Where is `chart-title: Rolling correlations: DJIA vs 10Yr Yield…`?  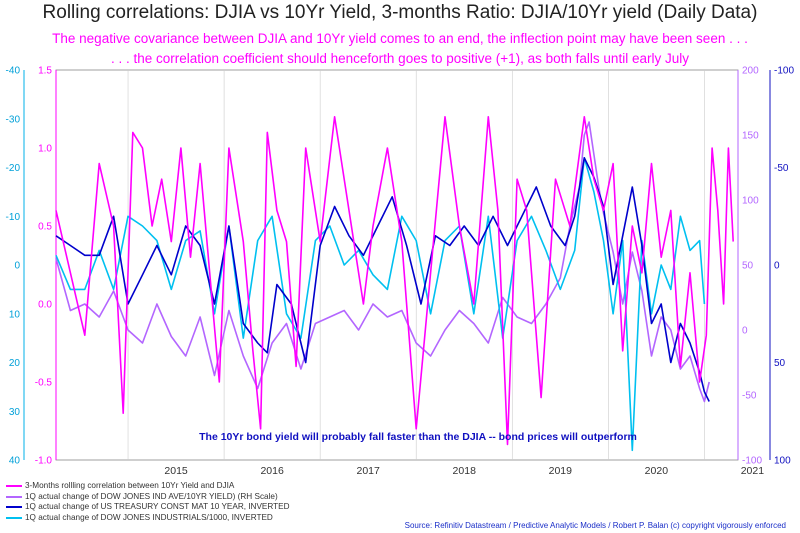
chart-title: Rolling correlations: DJIA vs 10Yr Yield… is located at coordinates (400, 12).